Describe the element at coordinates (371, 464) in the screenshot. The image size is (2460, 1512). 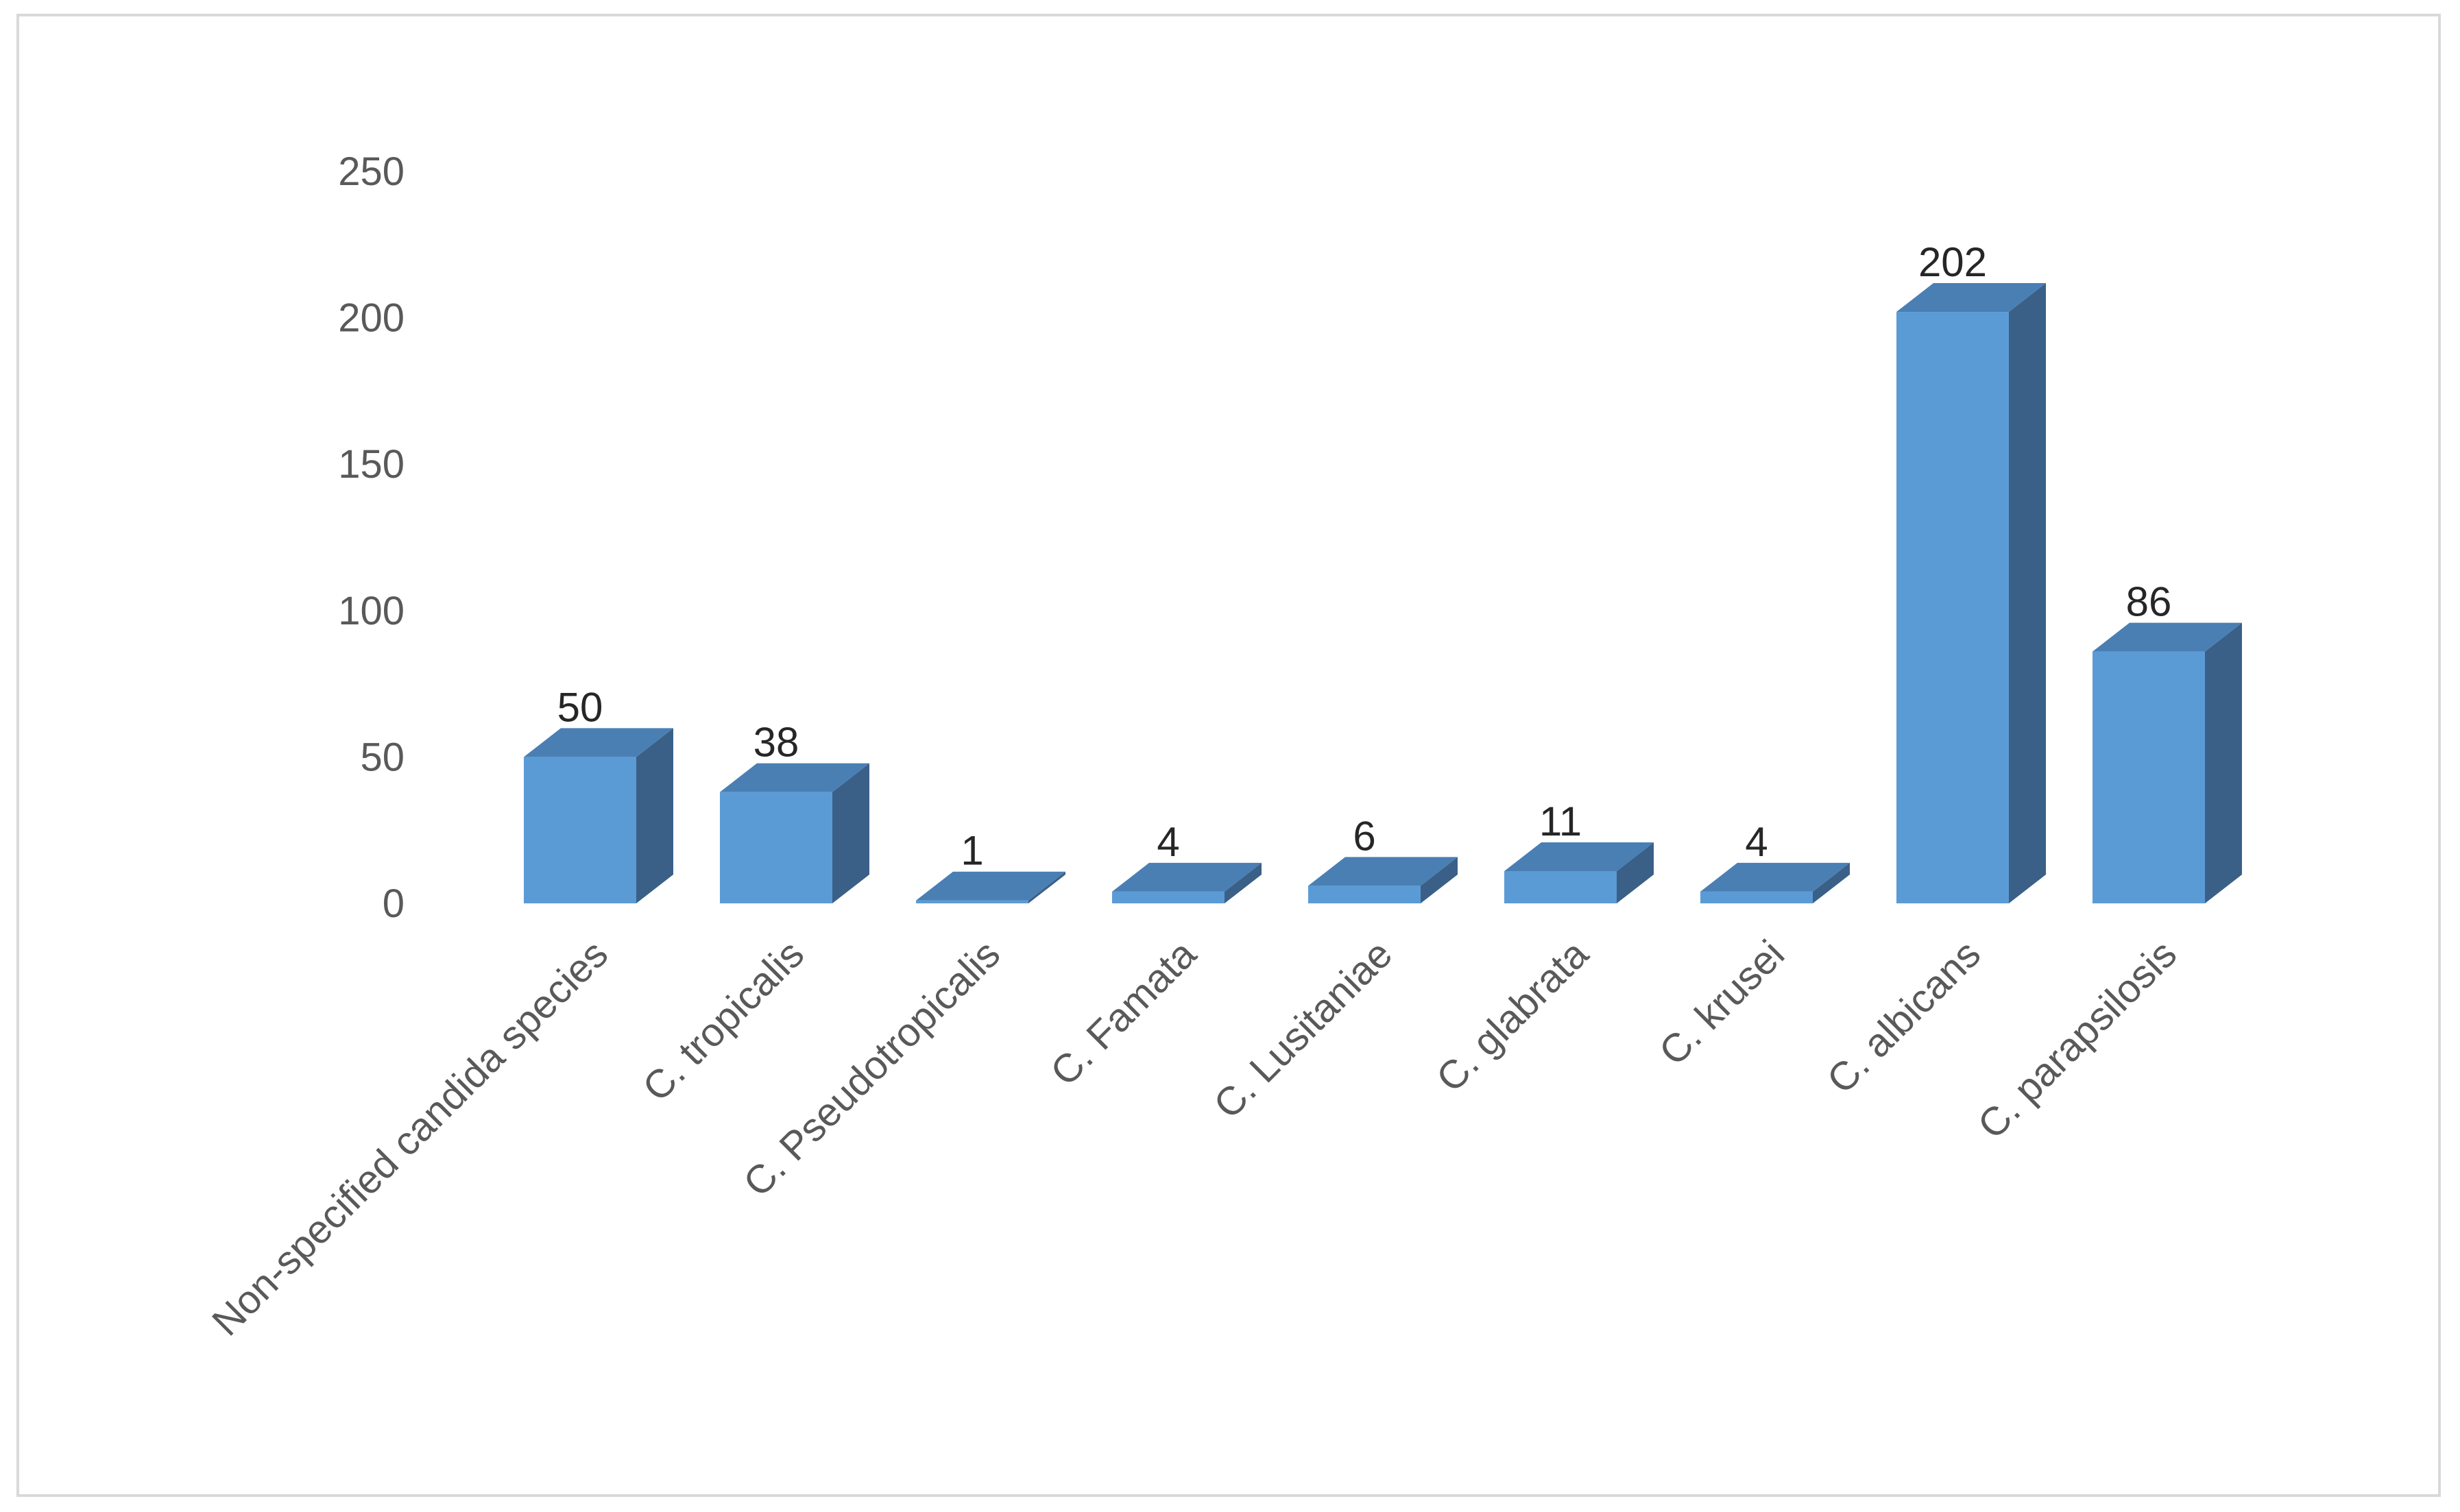
I see `y-tick-label: 150` at that location.